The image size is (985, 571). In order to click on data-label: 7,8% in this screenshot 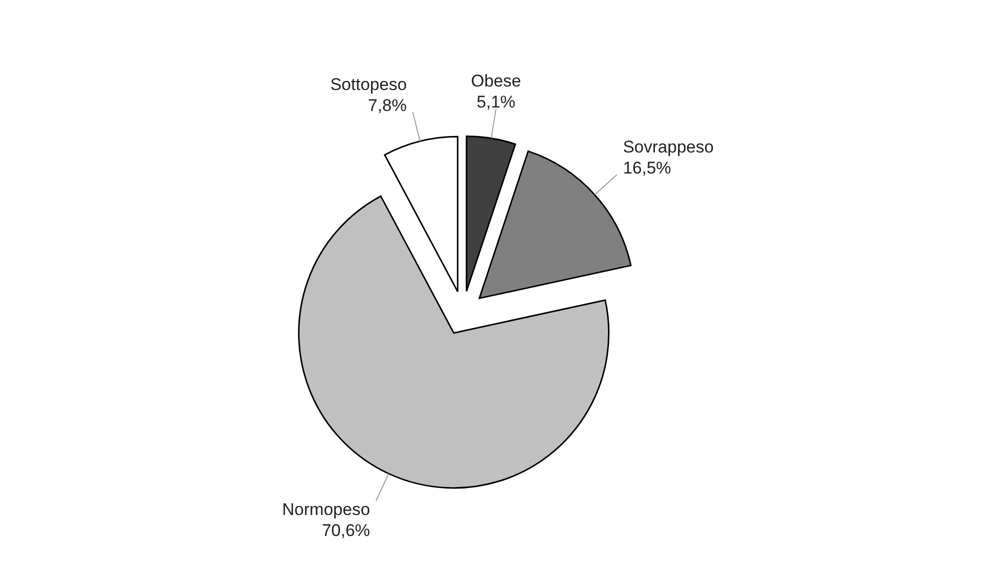, I will do `click(387, 106)`.